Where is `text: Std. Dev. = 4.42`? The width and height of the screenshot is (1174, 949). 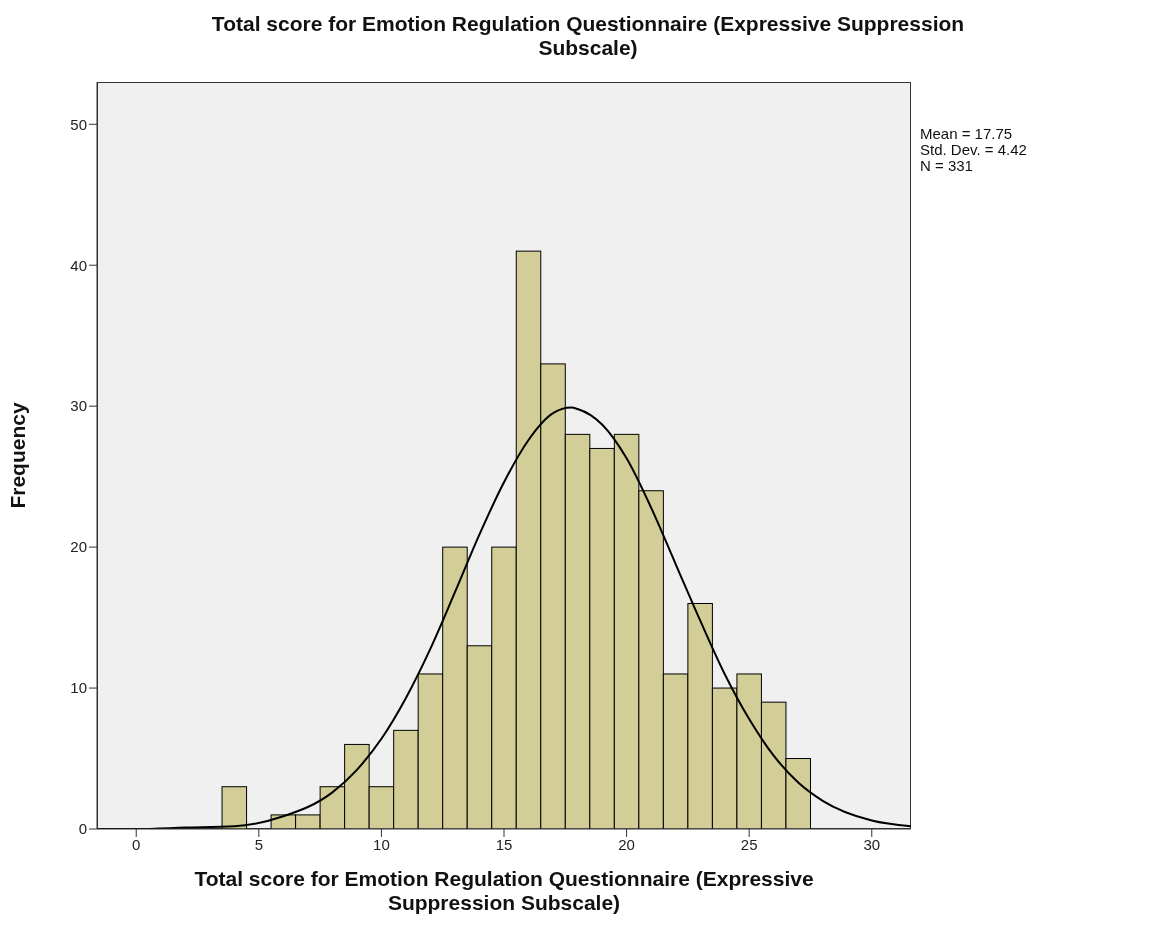 text: Std. Dev. = 4.42 is located at coordinates (973, 149).